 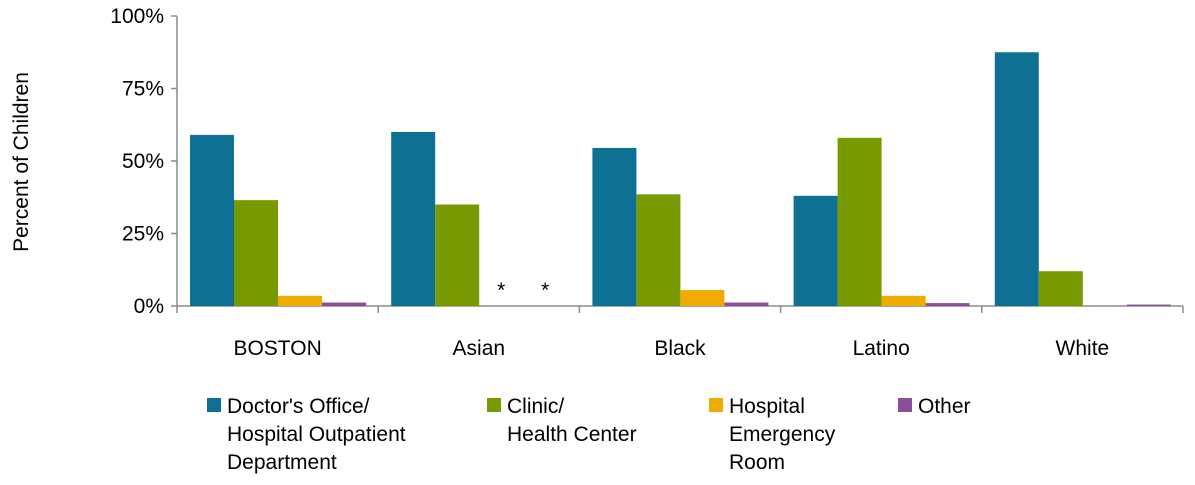 I want to click on legend-label-series-3: Hospital, so click(x=767, y=406).